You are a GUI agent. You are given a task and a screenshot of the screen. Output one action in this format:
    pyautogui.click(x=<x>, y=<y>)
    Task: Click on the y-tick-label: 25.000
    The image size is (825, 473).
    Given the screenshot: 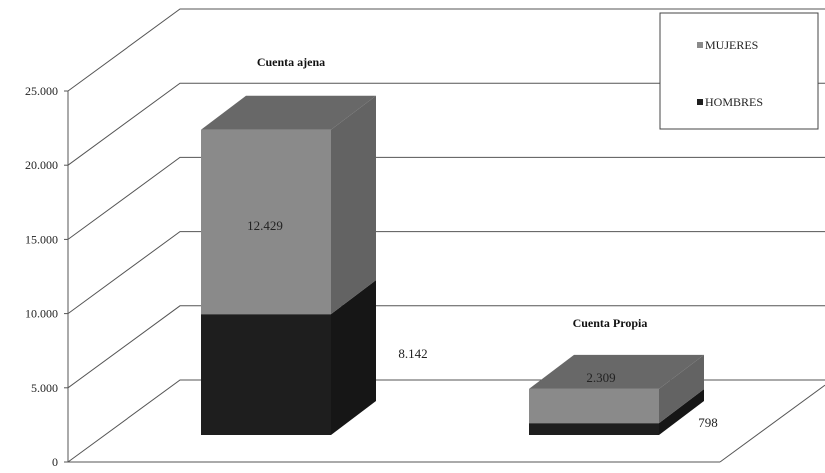 What is the action you would take?
    pyautogui.click(x=41, y=91)
    